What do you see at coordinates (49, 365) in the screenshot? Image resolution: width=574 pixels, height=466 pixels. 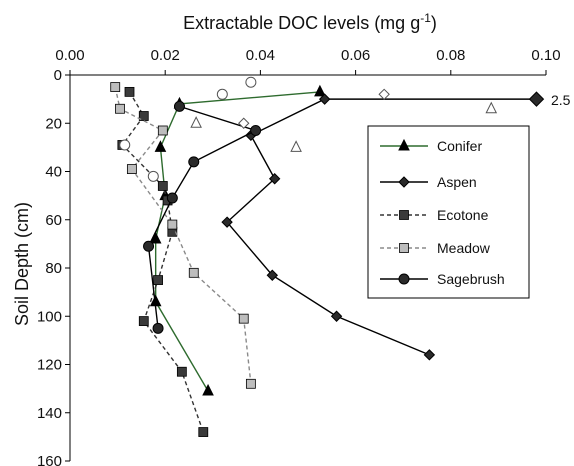 I see `y-tick-label: 120` at bounding box center [49, 365].